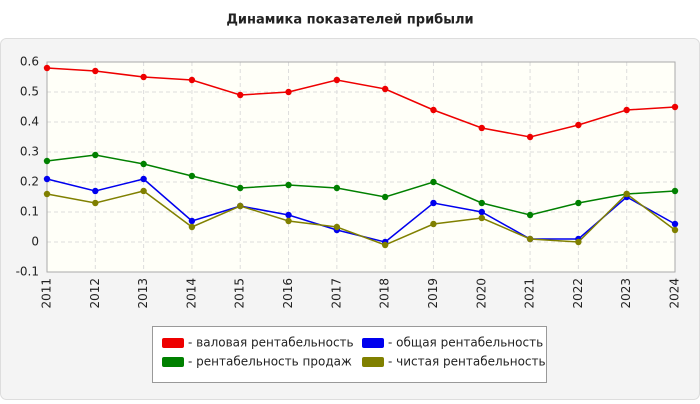  I want to click on x-tick-label: 2024, so click(675, 293).